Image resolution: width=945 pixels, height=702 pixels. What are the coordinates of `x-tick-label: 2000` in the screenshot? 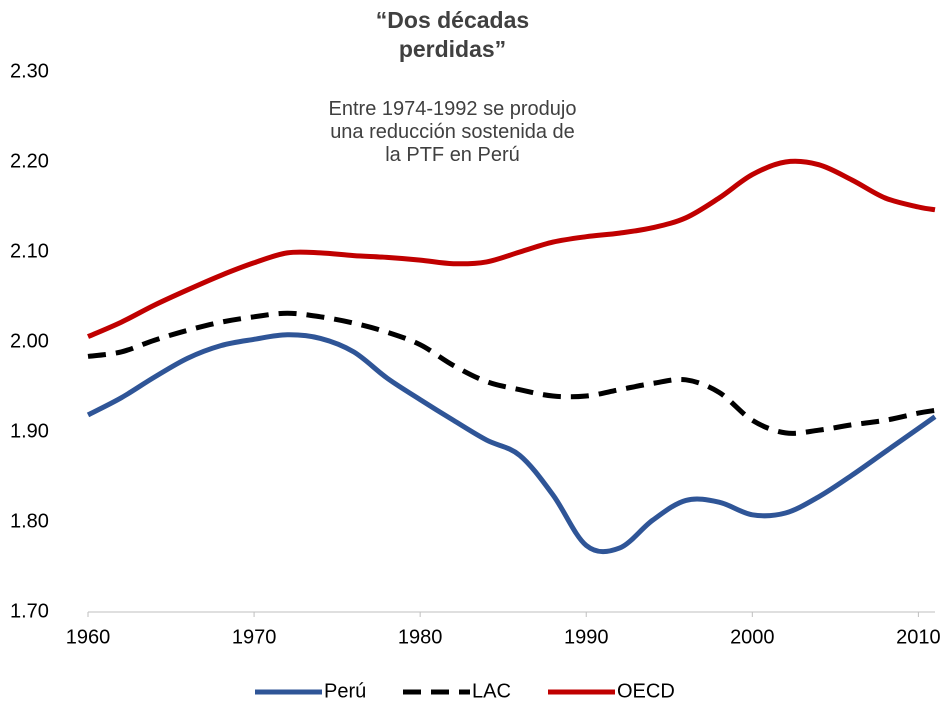 It's located at (752, 637).